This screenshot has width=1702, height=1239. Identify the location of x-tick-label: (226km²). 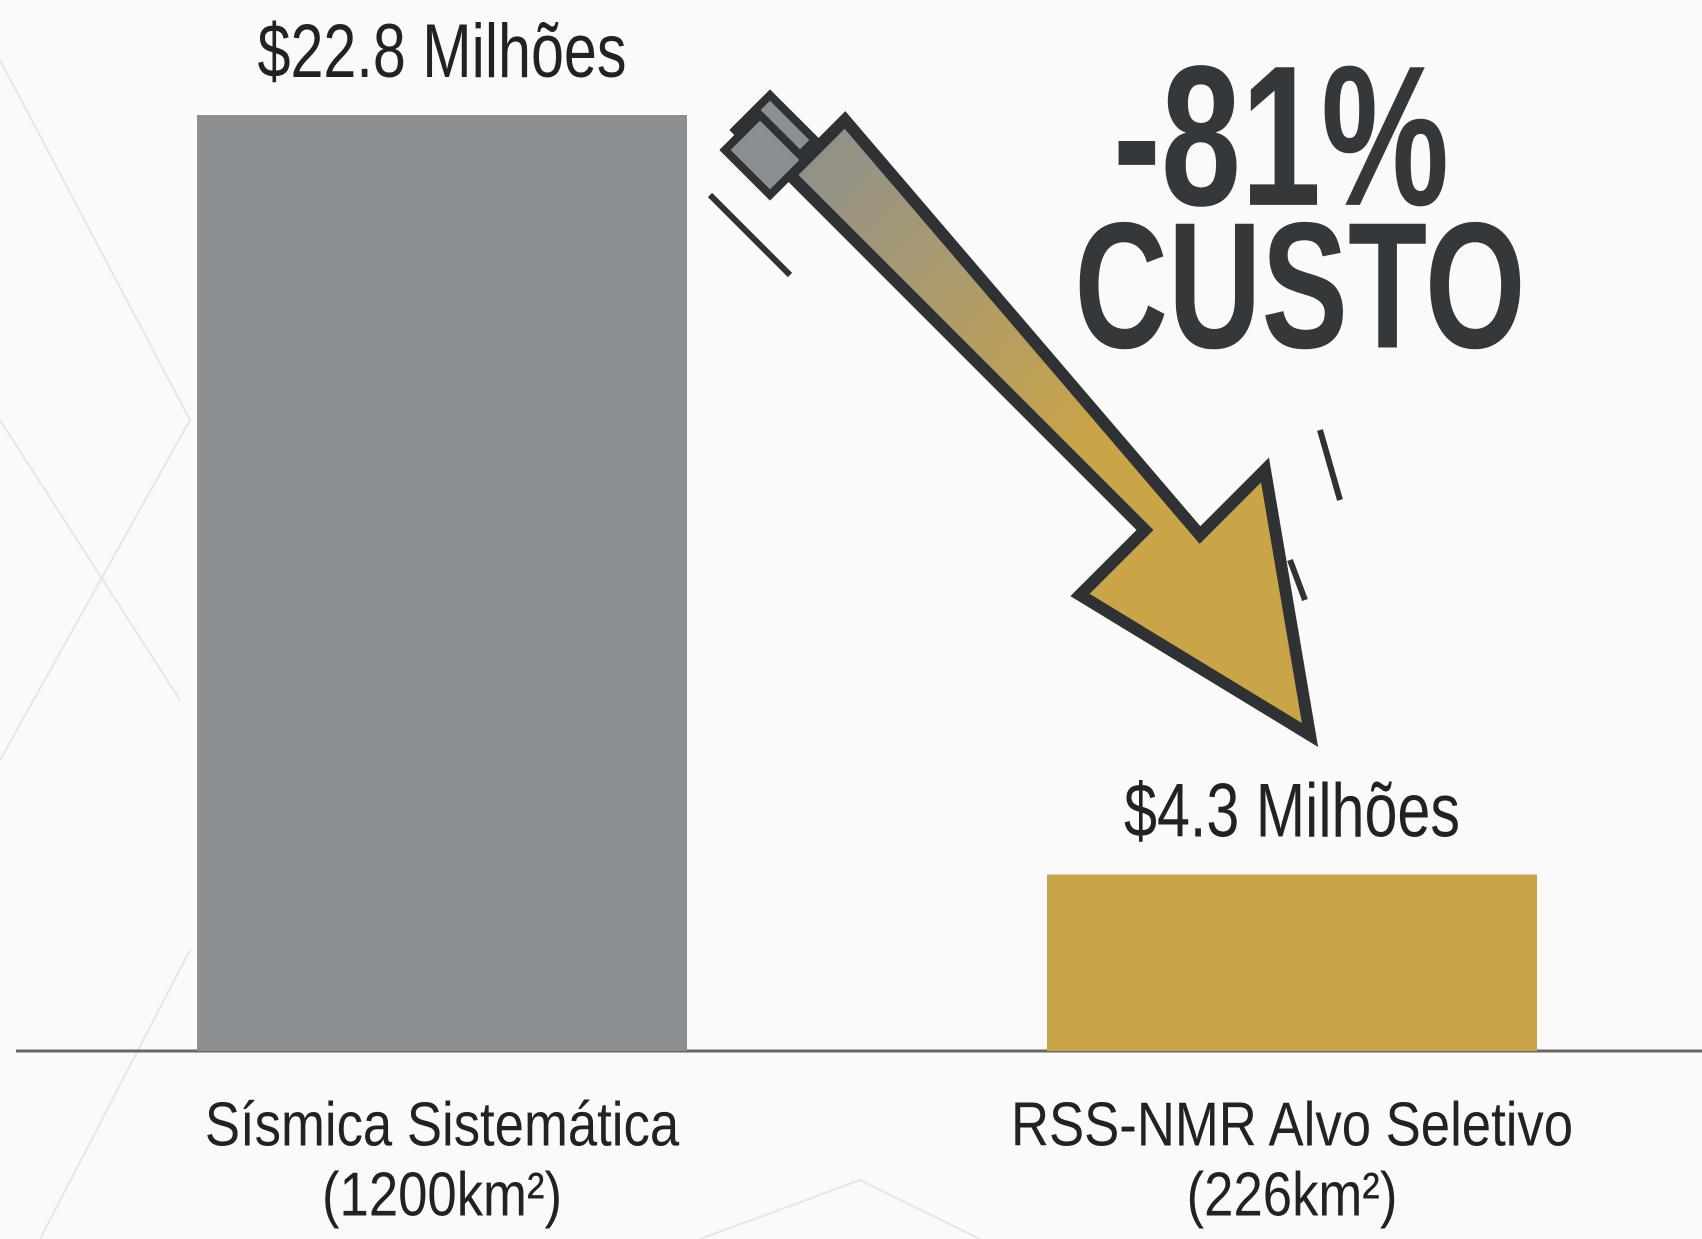
(1292, 1194).